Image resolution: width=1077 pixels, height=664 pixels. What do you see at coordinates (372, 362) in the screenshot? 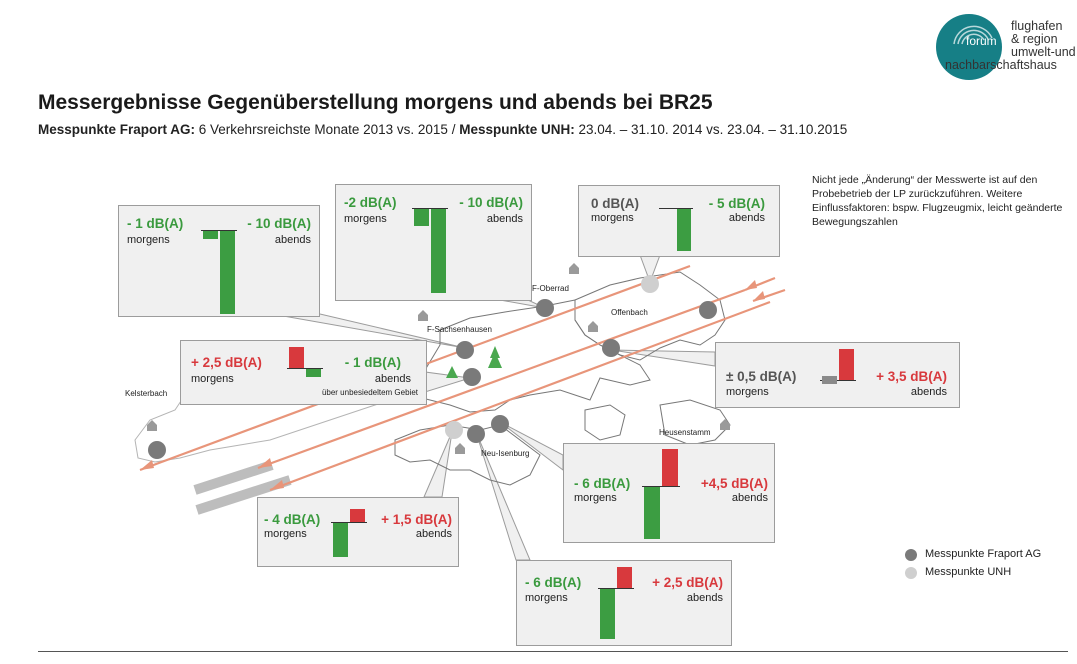
I see `value-abends: - 1 dB(A)` at bounding box center [372, 362].